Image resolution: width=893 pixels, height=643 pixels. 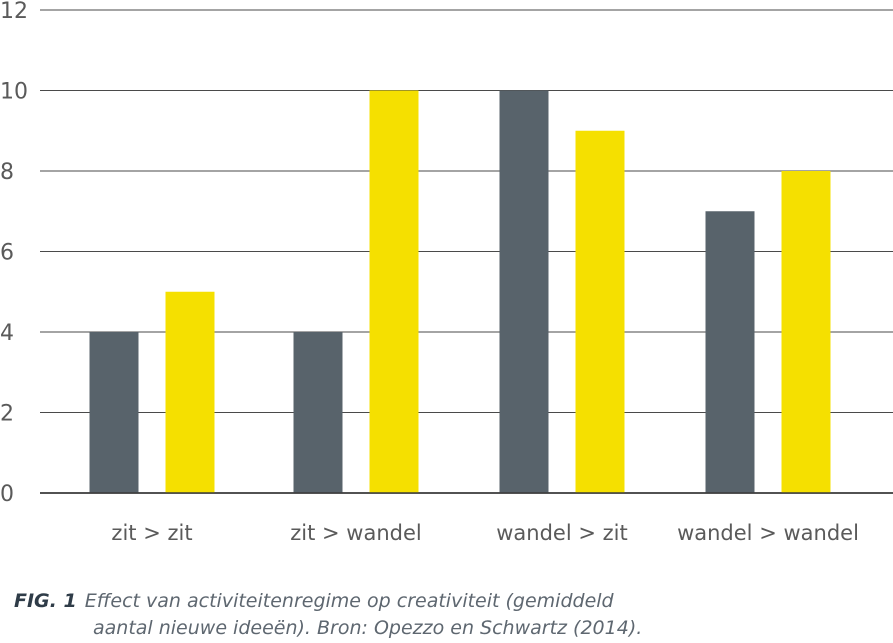 I want to click on y-tick-label: 6, so click(x=7, y=253).